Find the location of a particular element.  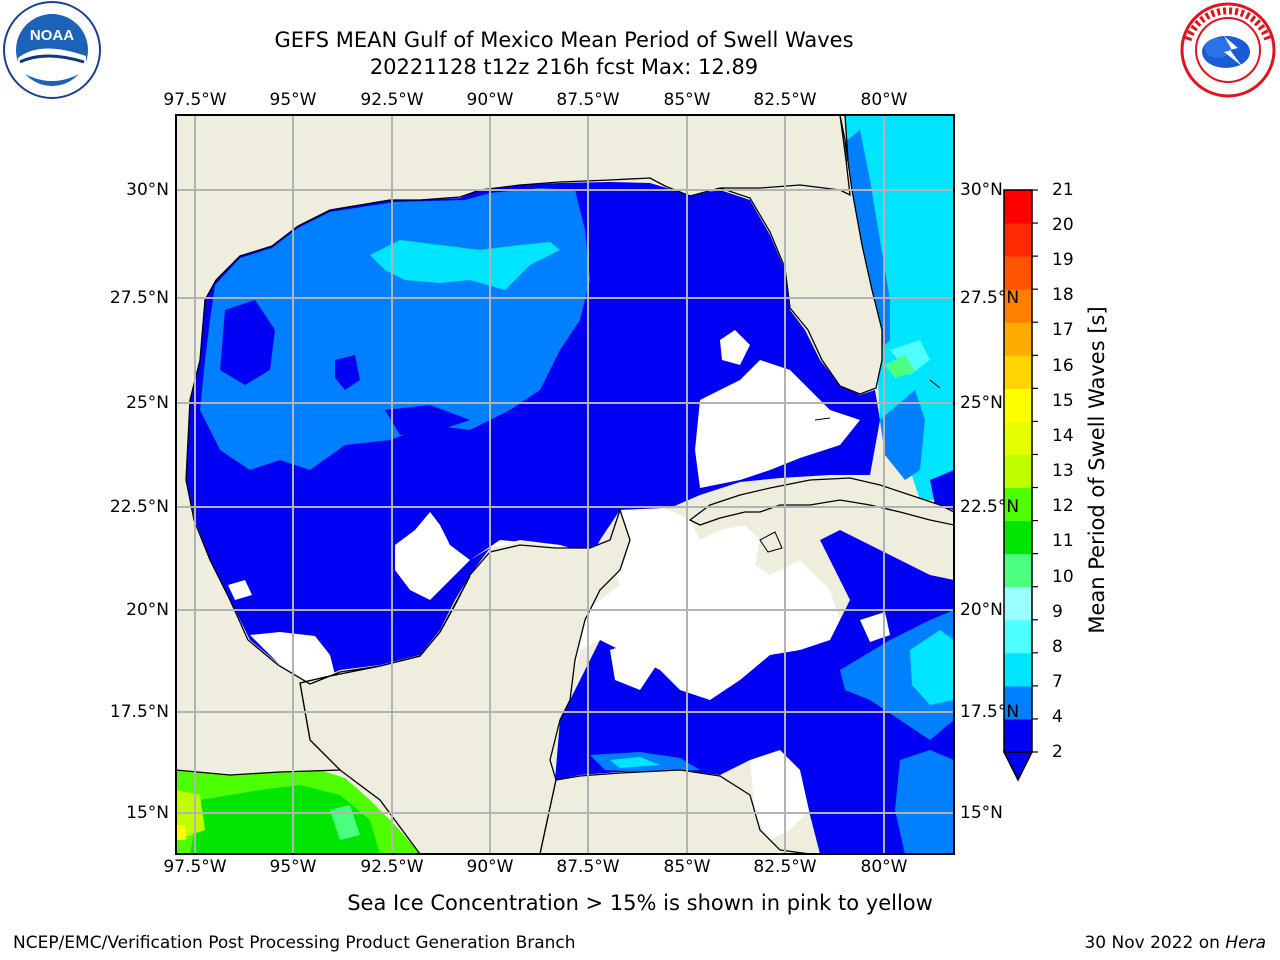

colorbar-tick: 20 is located at coordinates (1063, 225).